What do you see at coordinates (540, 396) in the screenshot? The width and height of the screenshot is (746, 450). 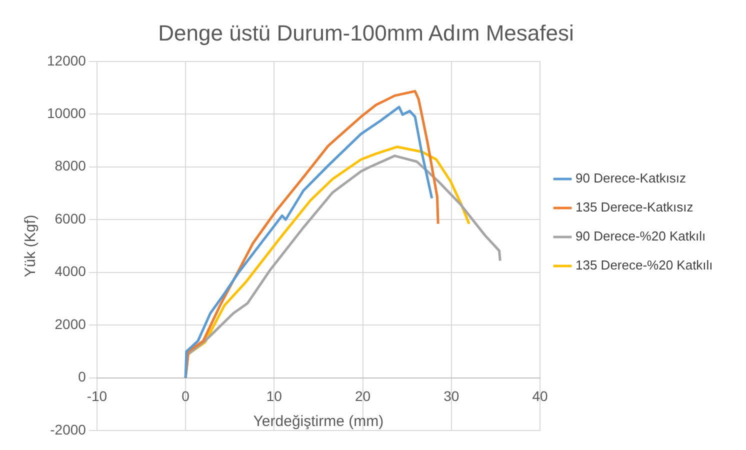 I see `x-tick-label: 40` at bounding box center [540, 396].